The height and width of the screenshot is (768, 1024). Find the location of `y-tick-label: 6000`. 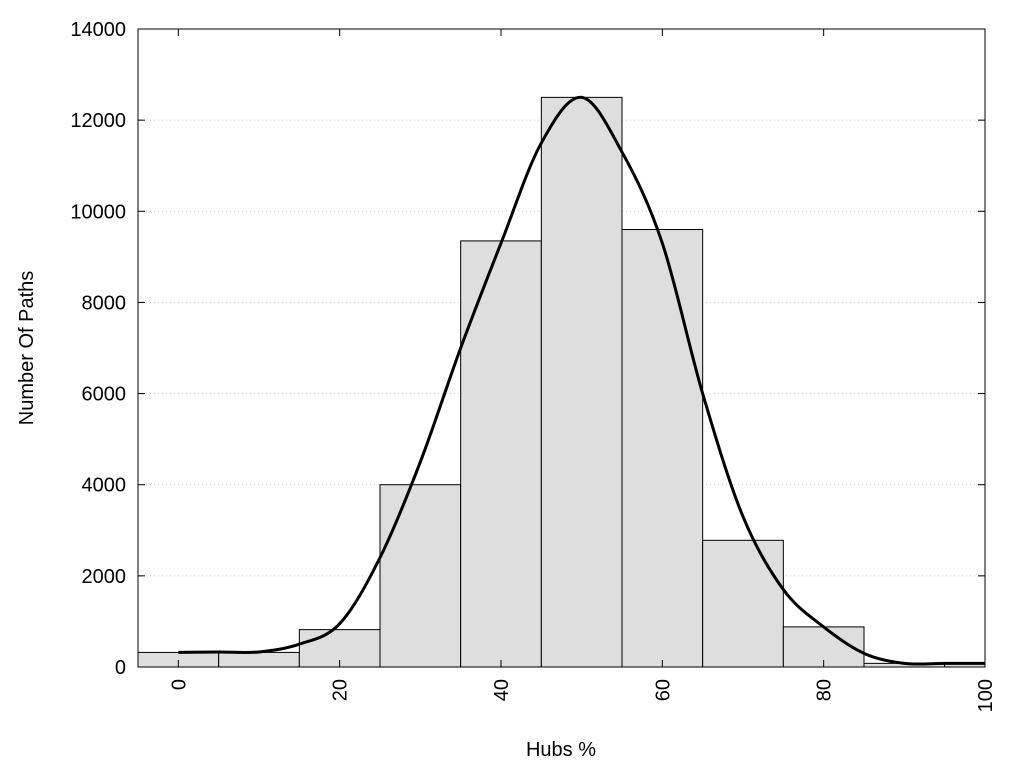

y-tick-label: 6000 is located at coordinates (104, 395).